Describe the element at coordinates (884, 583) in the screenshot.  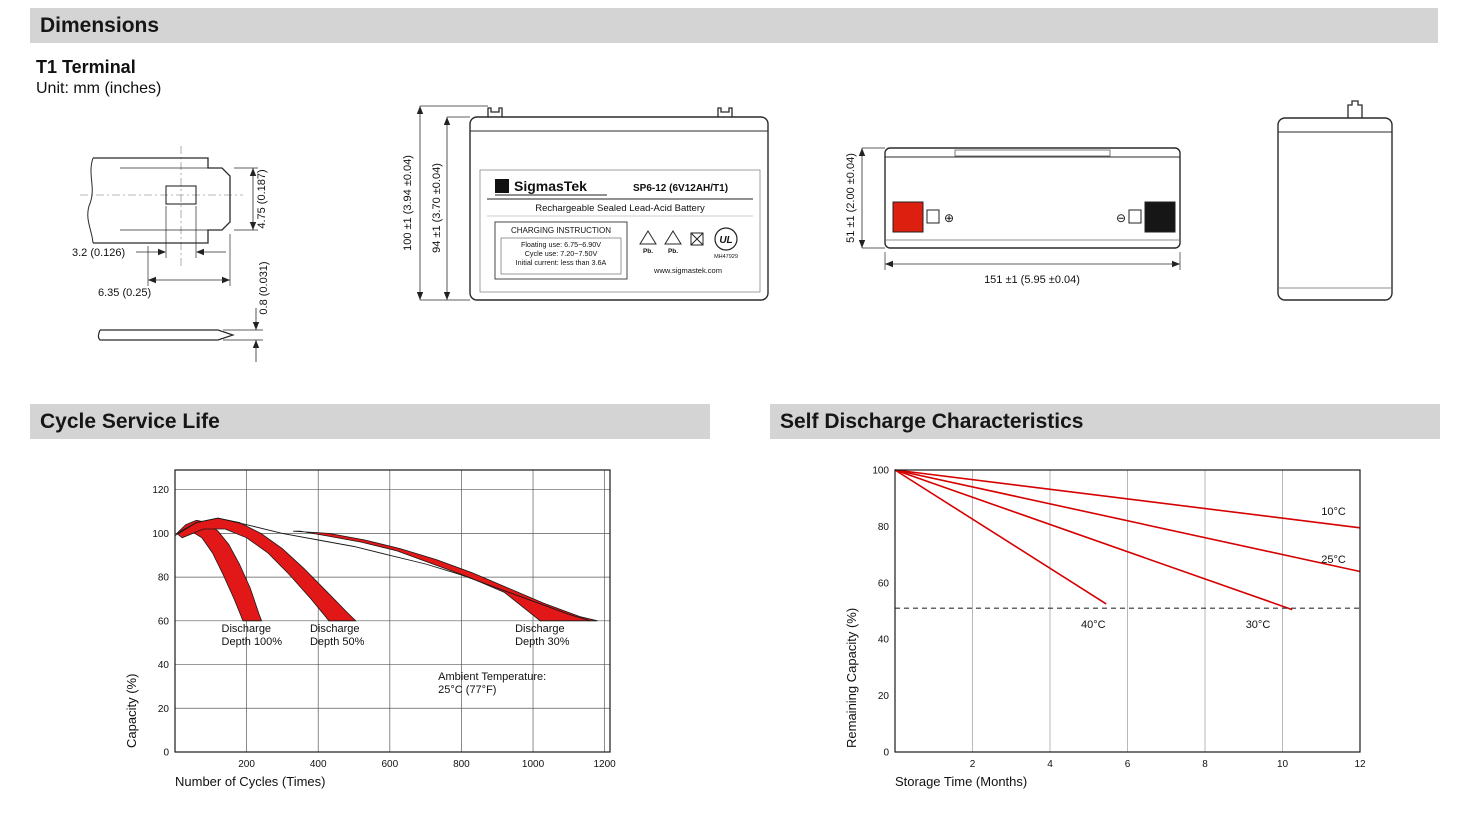
I see `y-tick-label: 60` at that location.